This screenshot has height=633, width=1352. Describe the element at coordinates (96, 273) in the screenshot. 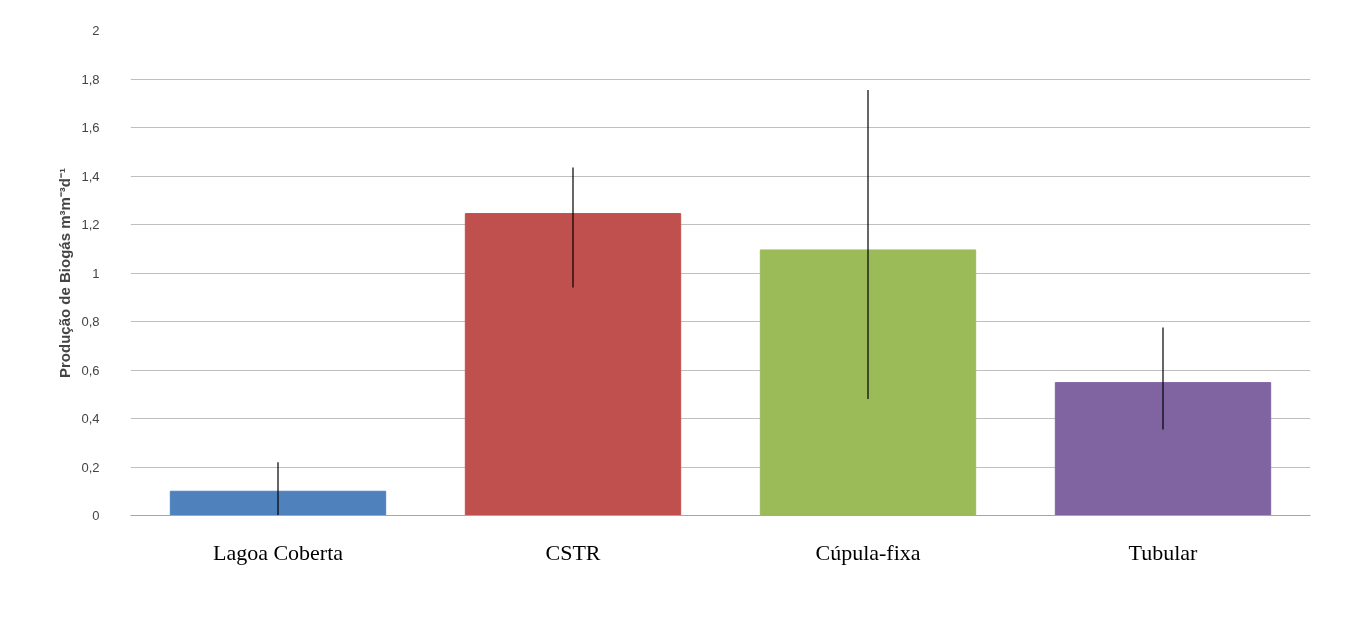

I see `y-tick-label: 1` at that location.